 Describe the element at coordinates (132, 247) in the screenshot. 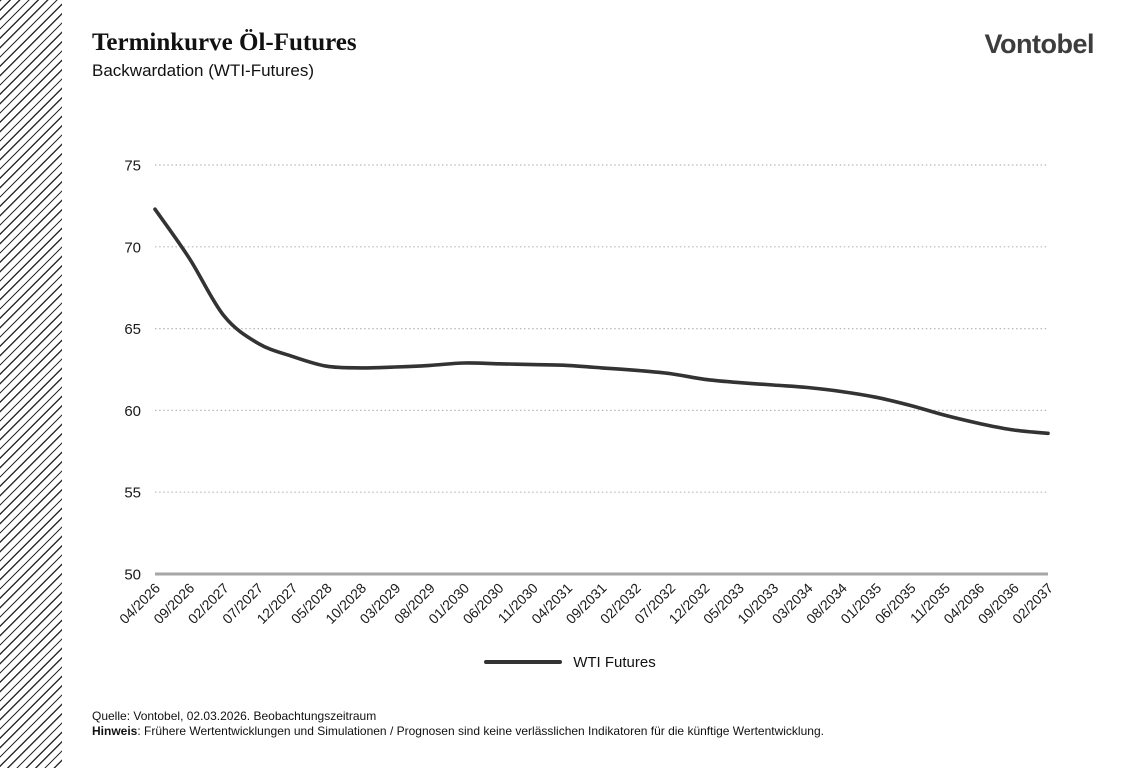

I see `y-tick-label: 70` at that location.